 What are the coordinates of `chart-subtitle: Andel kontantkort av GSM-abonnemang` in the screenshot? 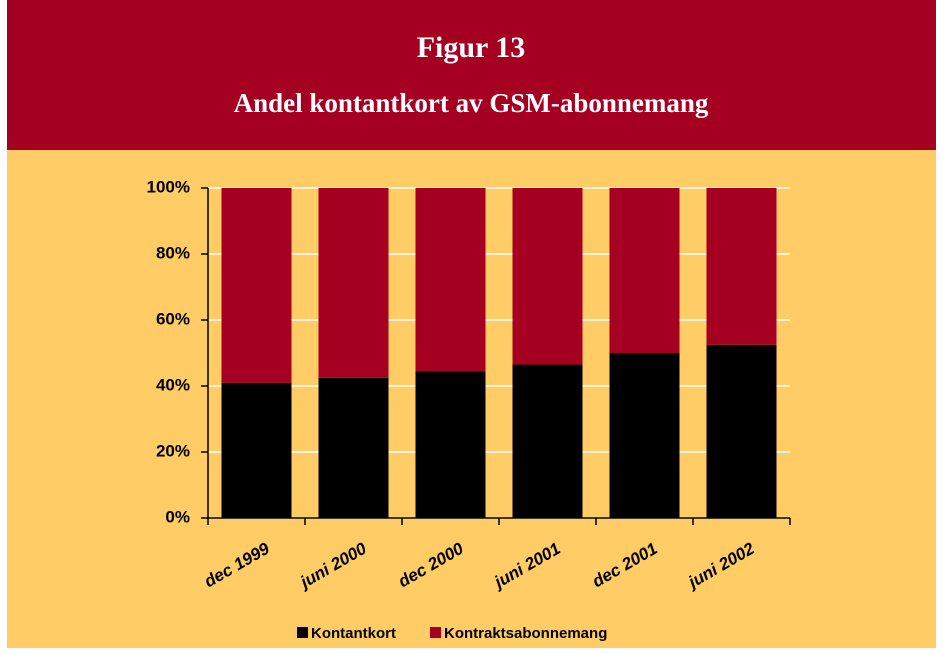 It's located at (471, 103).